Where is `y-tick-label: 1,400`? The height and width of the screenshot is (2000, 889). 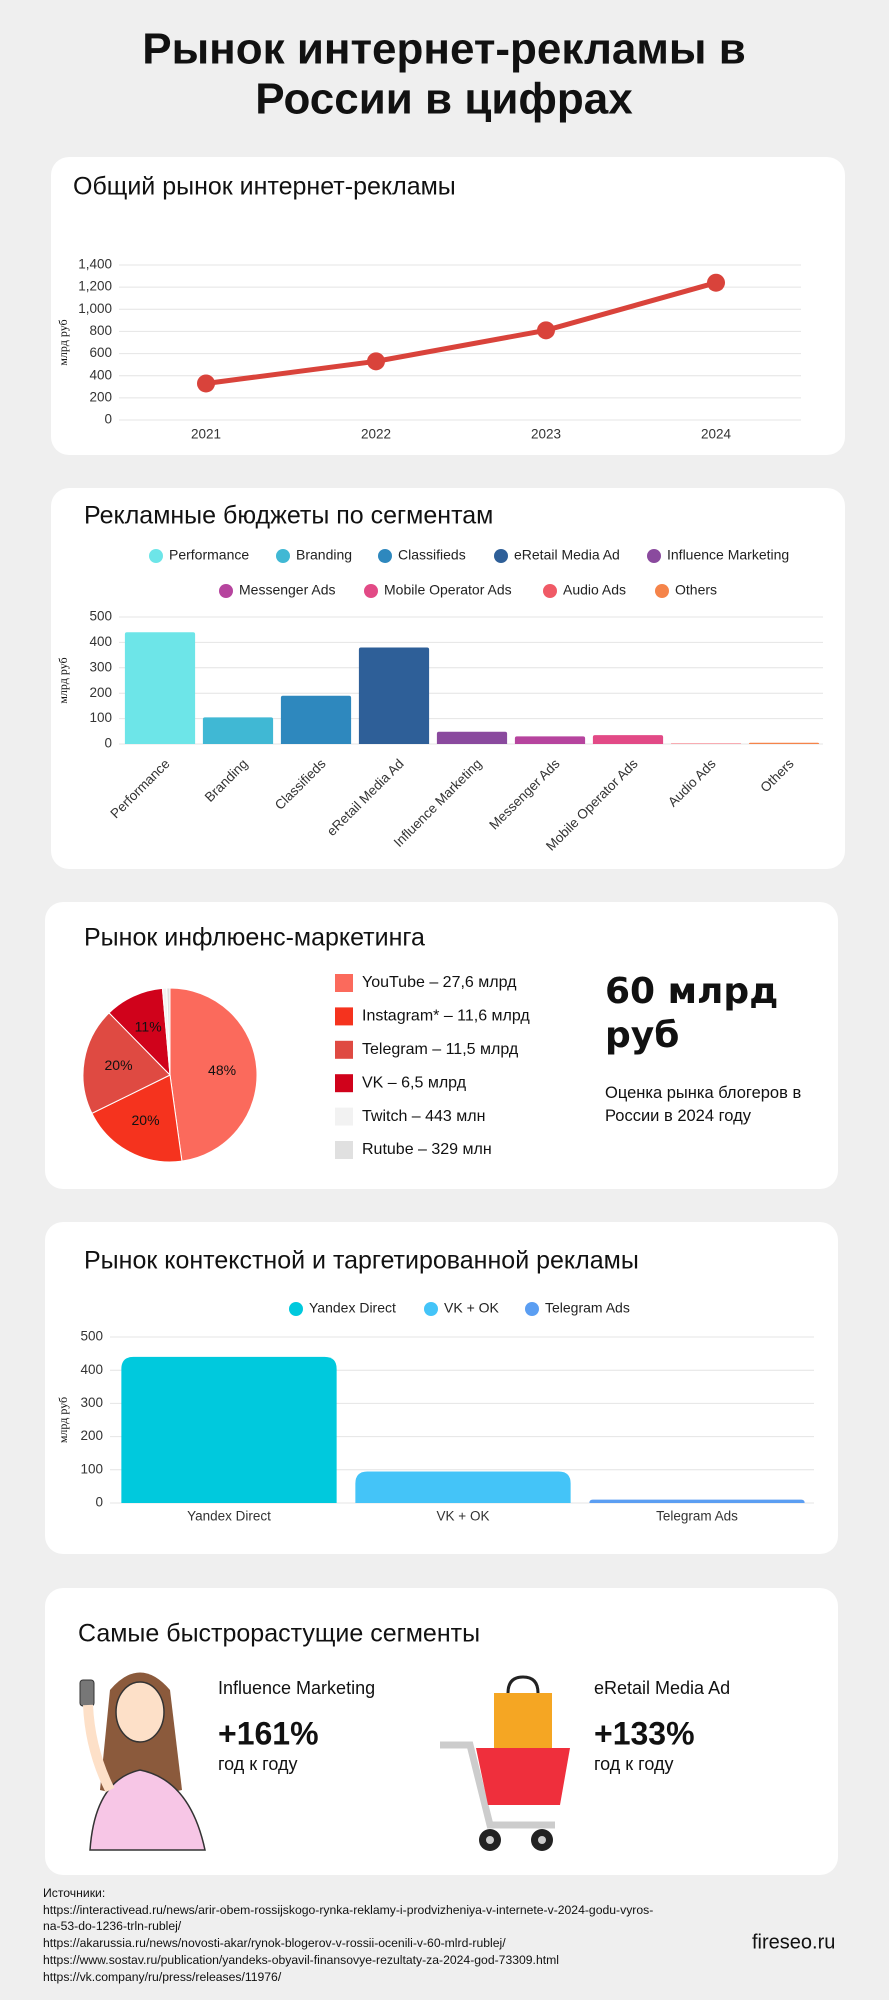 y-tick-label: 1,400 is located at coordinates (95, 264).